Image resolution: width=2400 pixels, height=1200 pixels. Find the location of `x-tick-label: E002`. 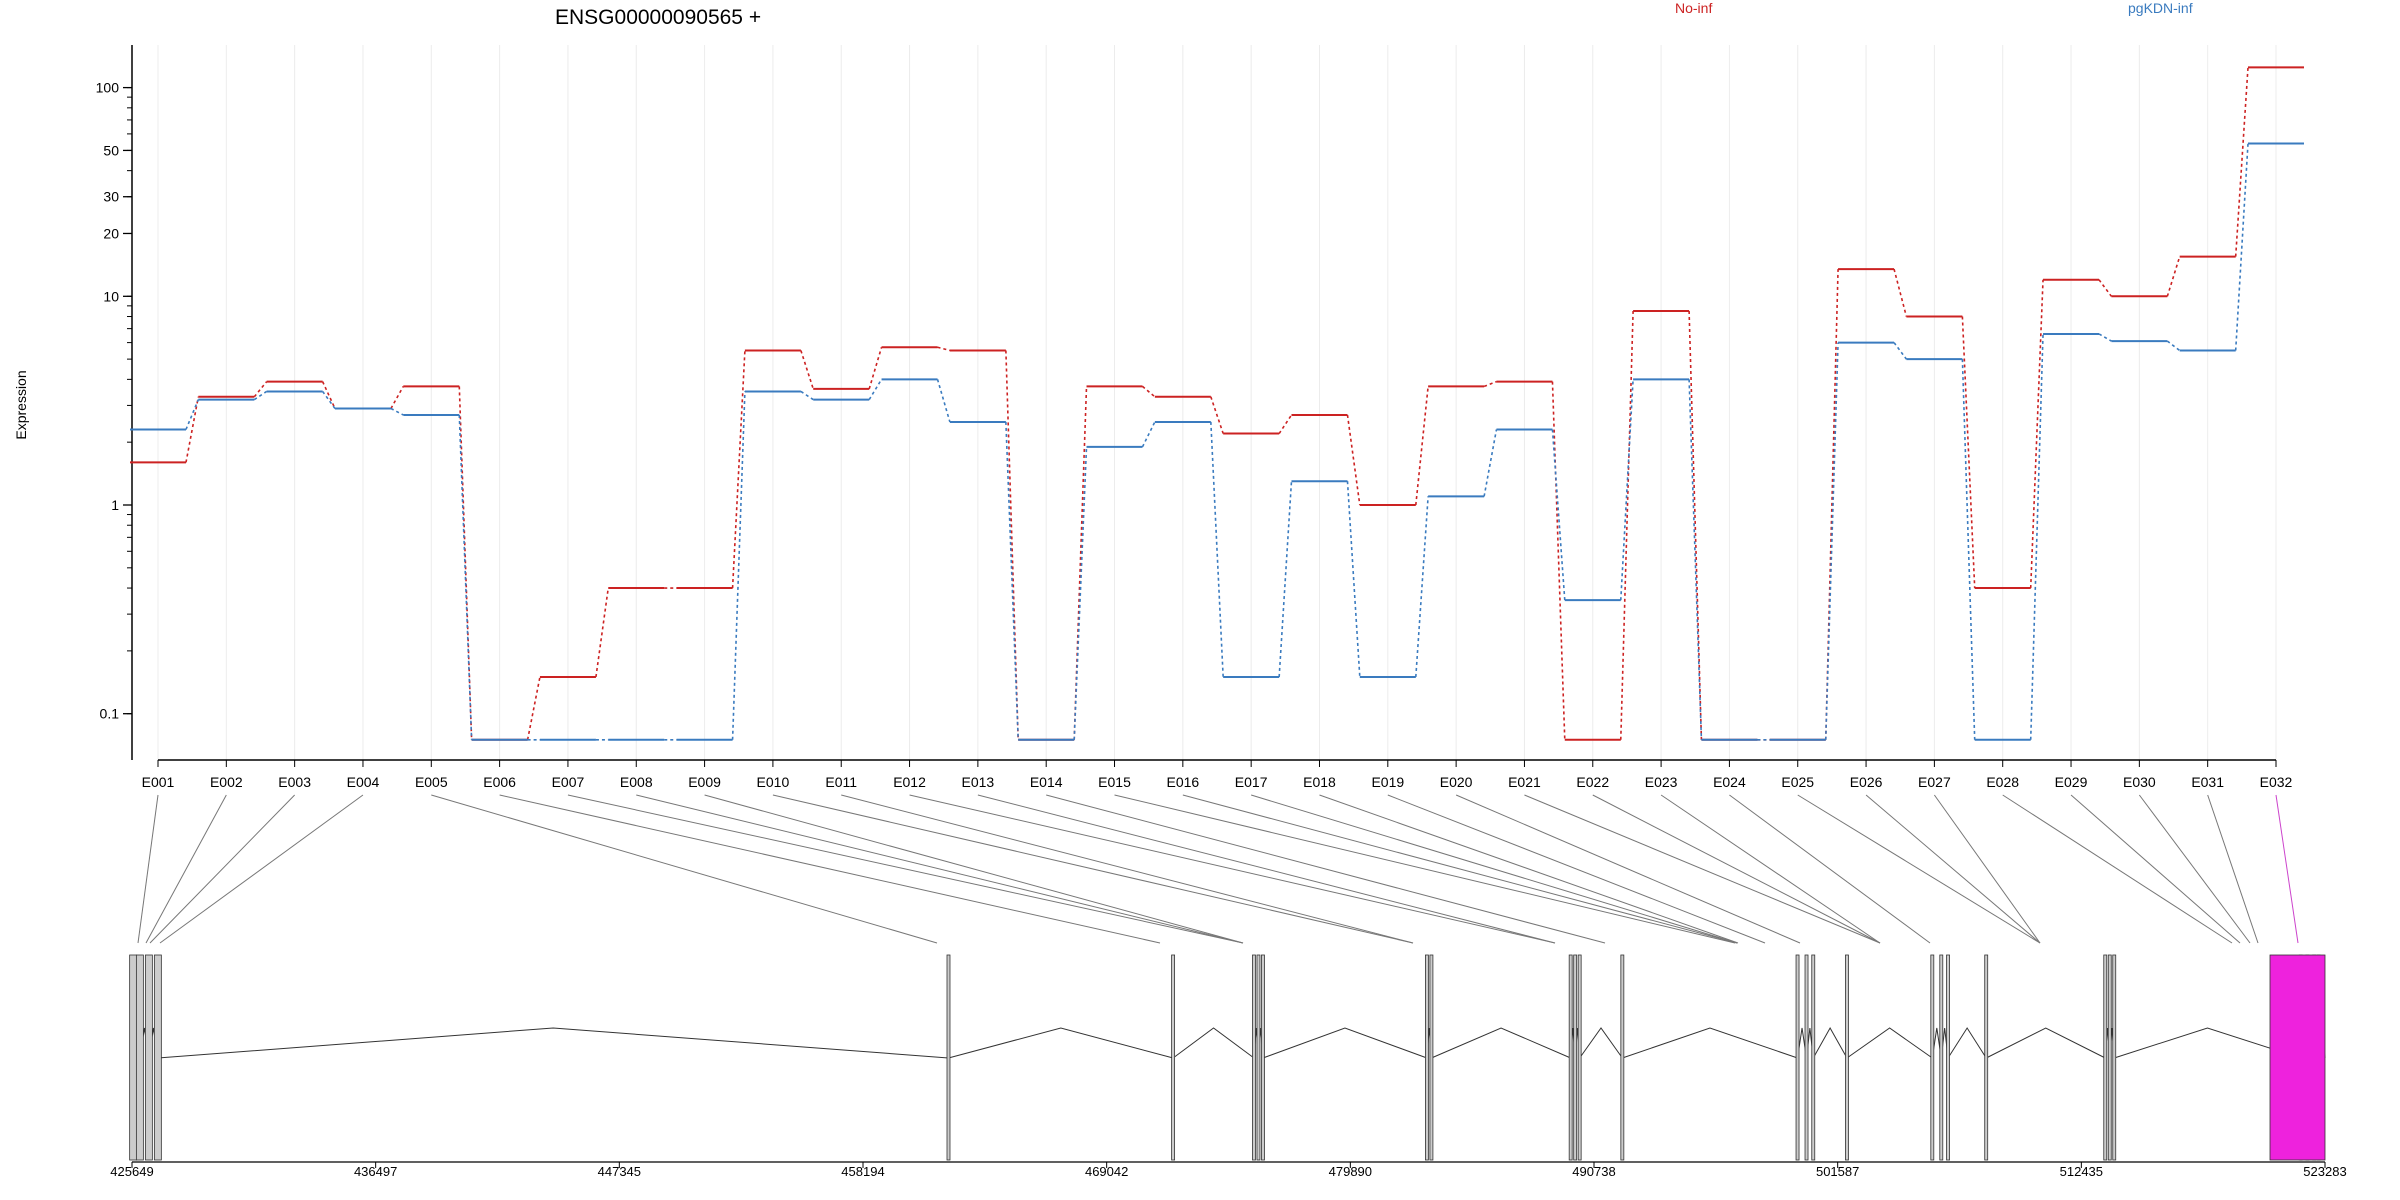

x-tick-label: E002 is located at coordinates (226, 782).